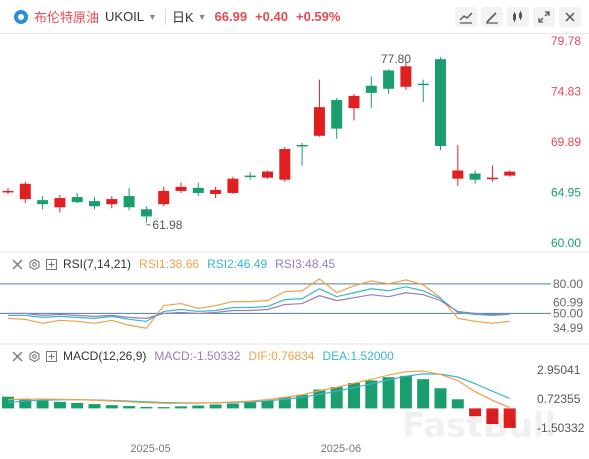  I want to click on close-icon, so click(570, 17).